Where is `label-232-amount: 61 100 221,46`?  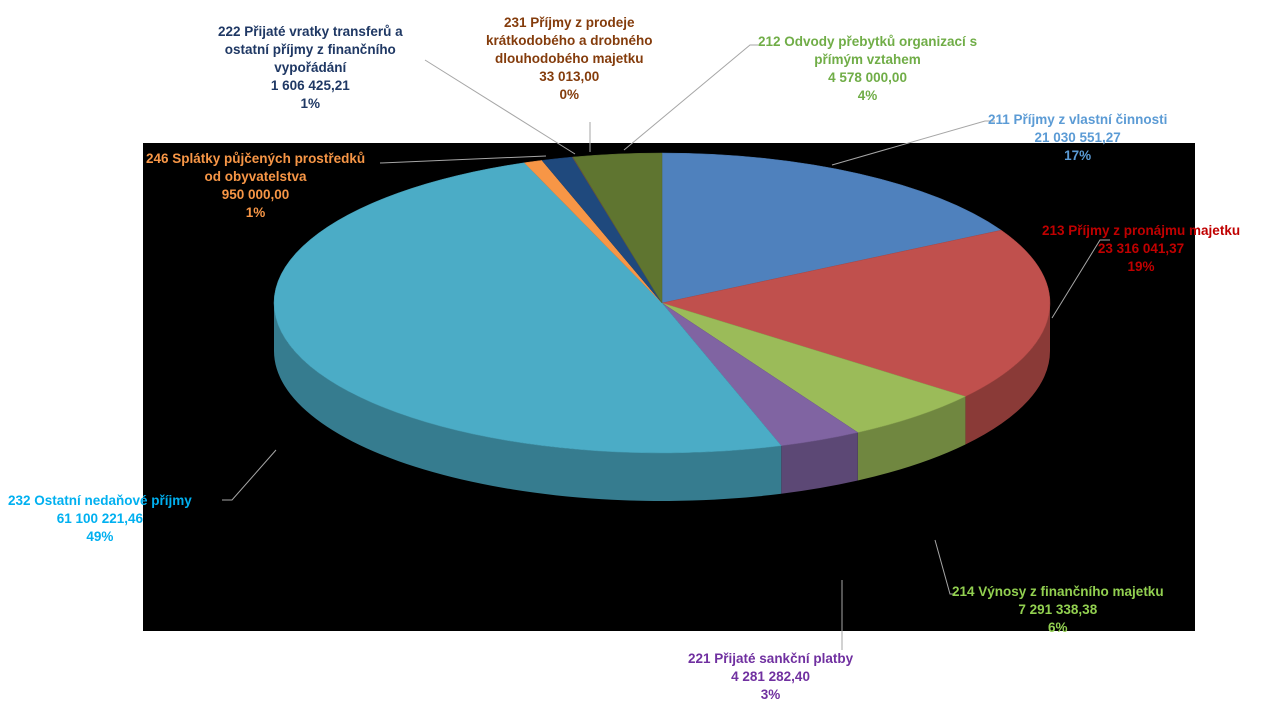 label-232-amount: 61 100 221,46 is located at coordinates (100, 518).